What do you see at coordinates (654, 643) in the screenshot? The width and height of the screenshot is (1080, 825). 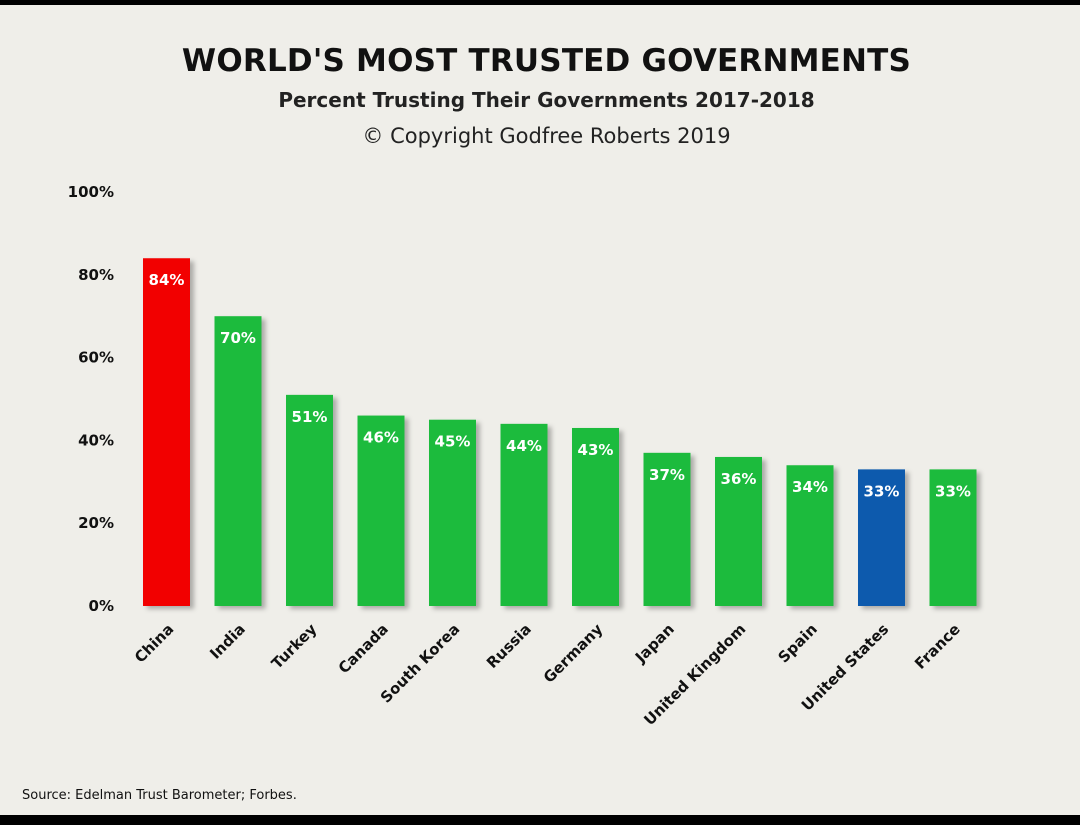 I see `category-label-japan: Japan` at bounding box center [654, 643].